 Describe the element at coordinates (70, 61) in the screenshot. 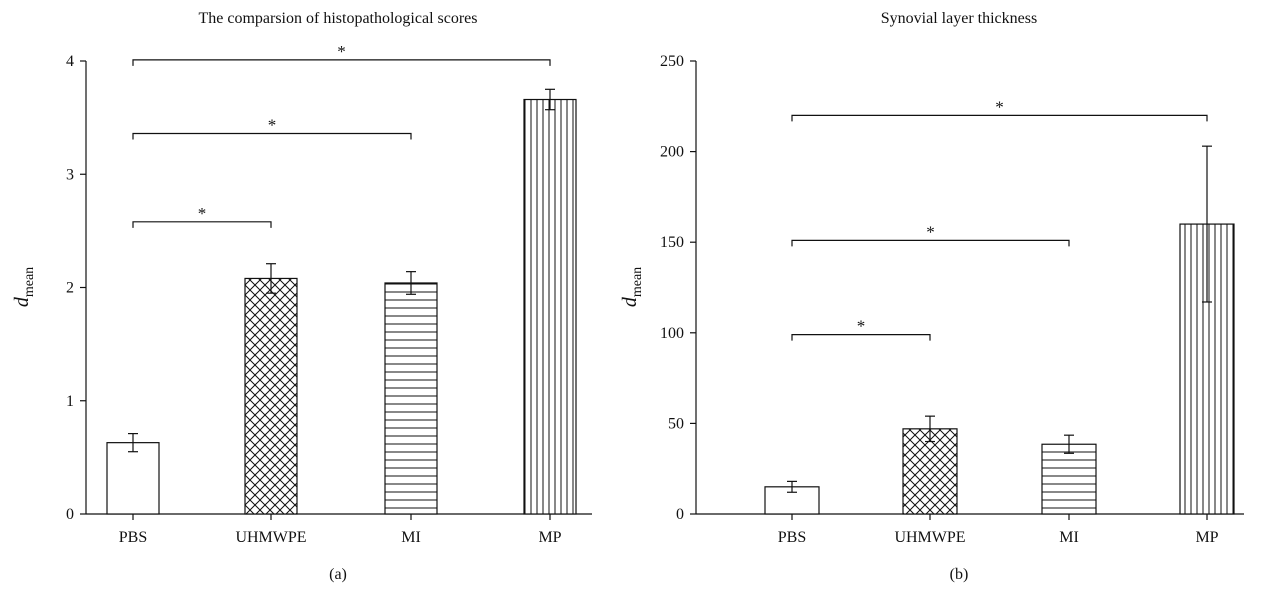

I see `y-tick-label: 4` at that location.